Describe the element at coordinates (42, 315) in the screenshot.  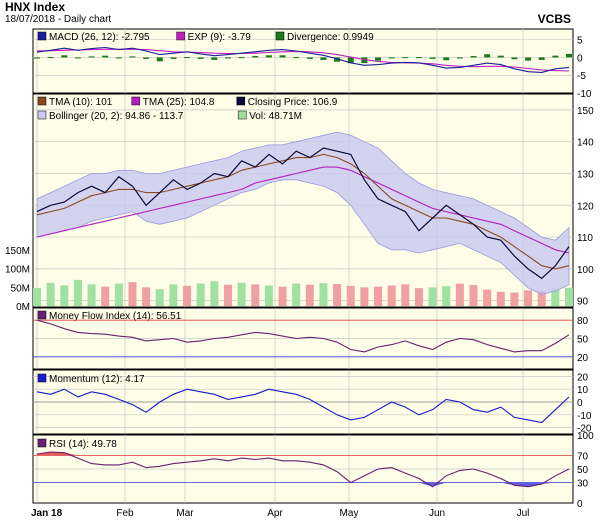
I see `mfi-legend-swatch` at that location.